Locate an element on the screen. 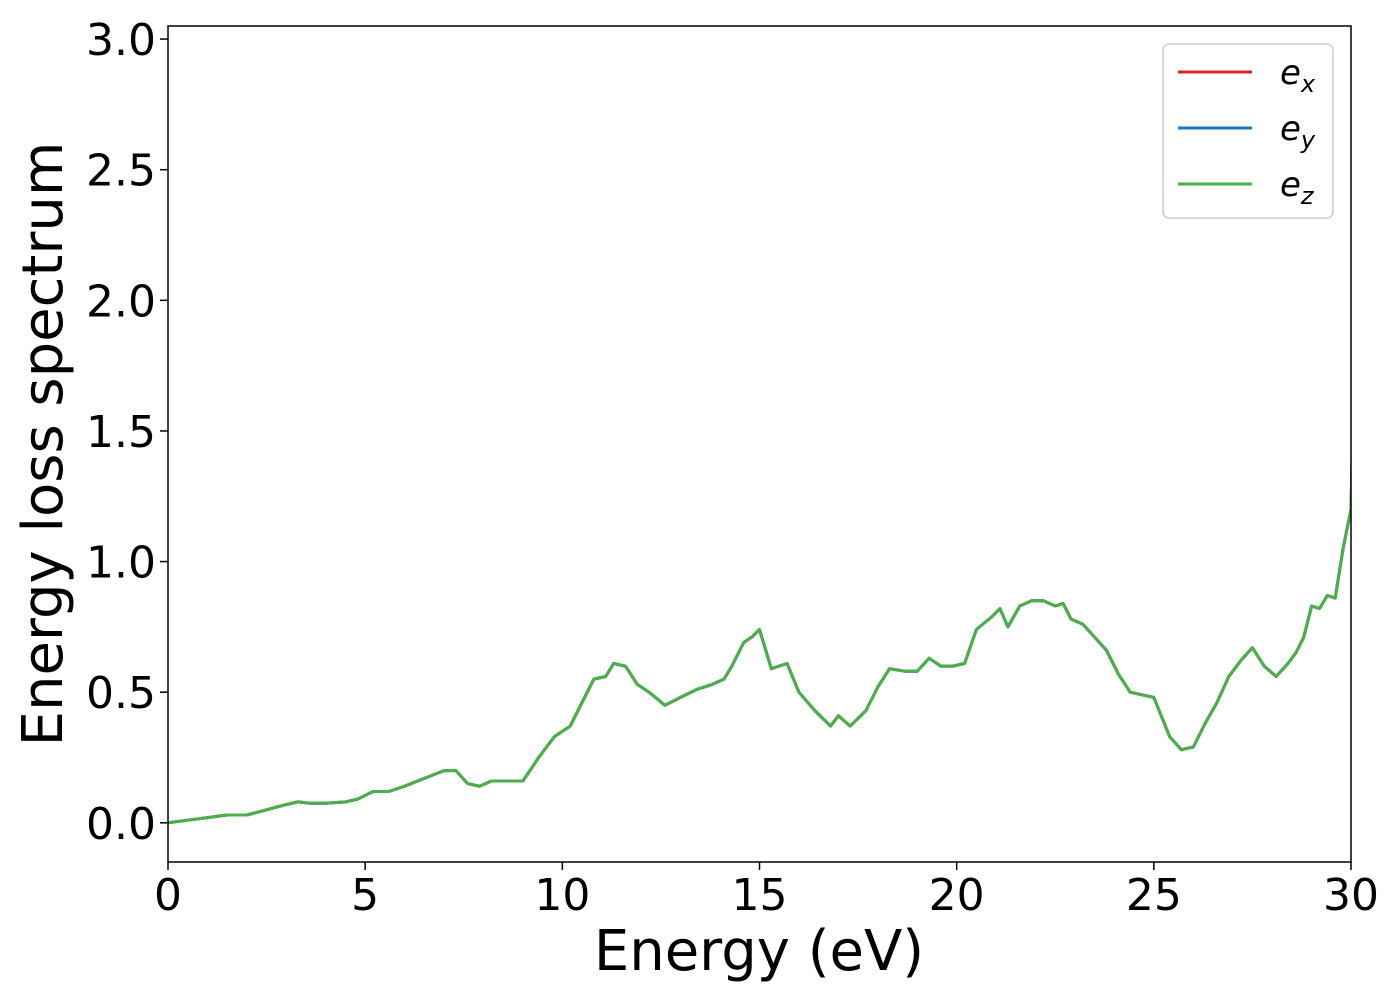 This screenshot has height=1000, width=1400. y-tick-label: 0.5 is located at coordinates (121, 693).